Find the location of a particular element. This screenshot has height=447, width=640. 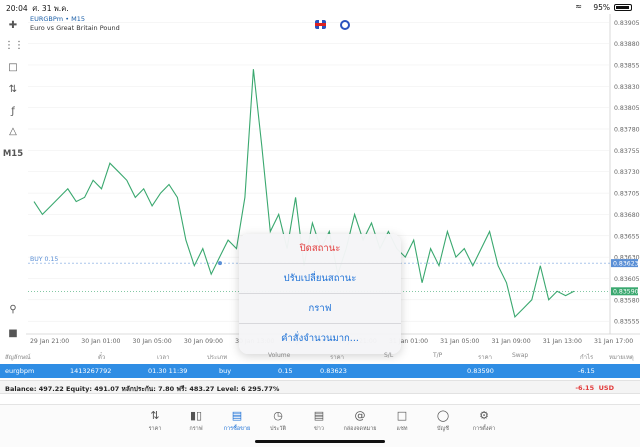

timeframe-button: M15 is located at coordinates (13, 154).